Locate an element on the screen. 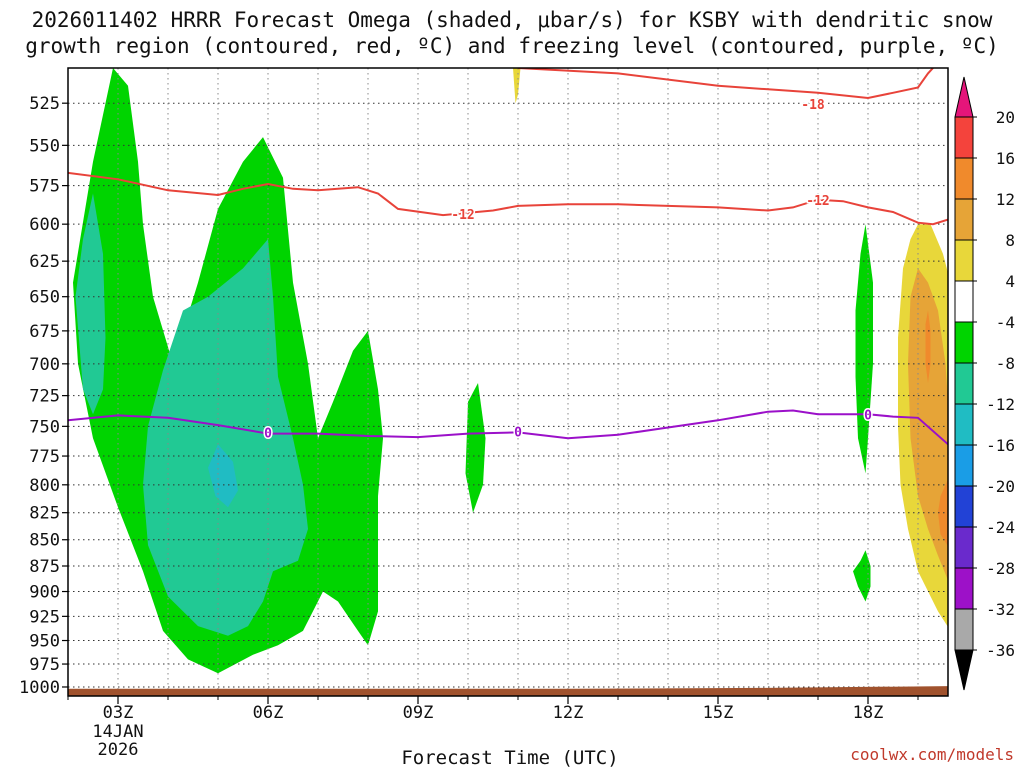 The image size is (1024, 768). colorbar-label-12: -32 is located at coordinates (1000, 609).